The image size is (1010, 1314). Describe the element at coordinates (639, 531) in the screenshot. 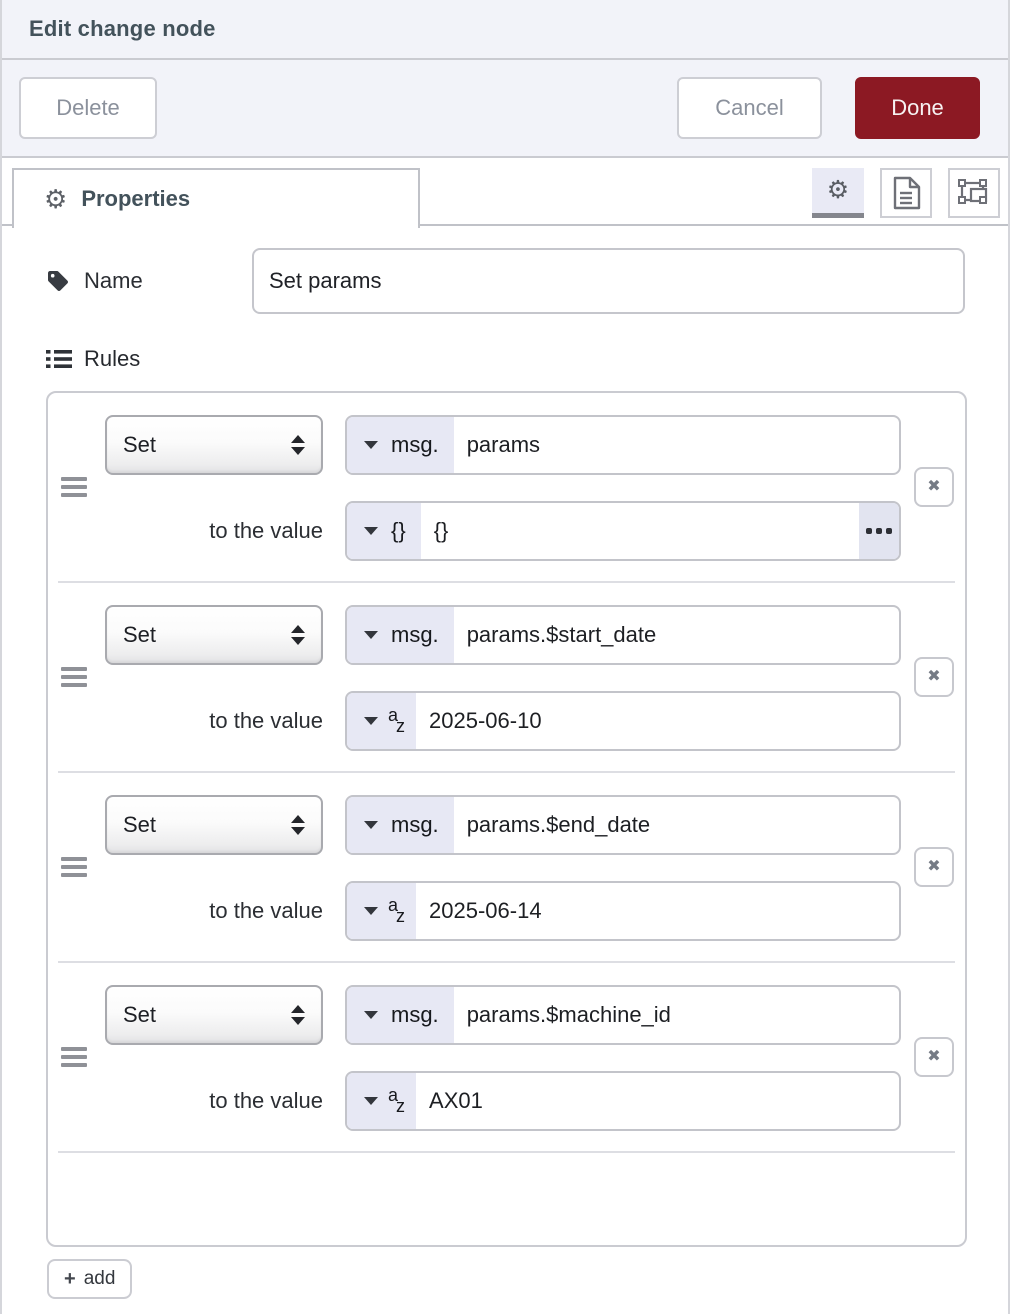

I see `rule-1-value-field` at that location.